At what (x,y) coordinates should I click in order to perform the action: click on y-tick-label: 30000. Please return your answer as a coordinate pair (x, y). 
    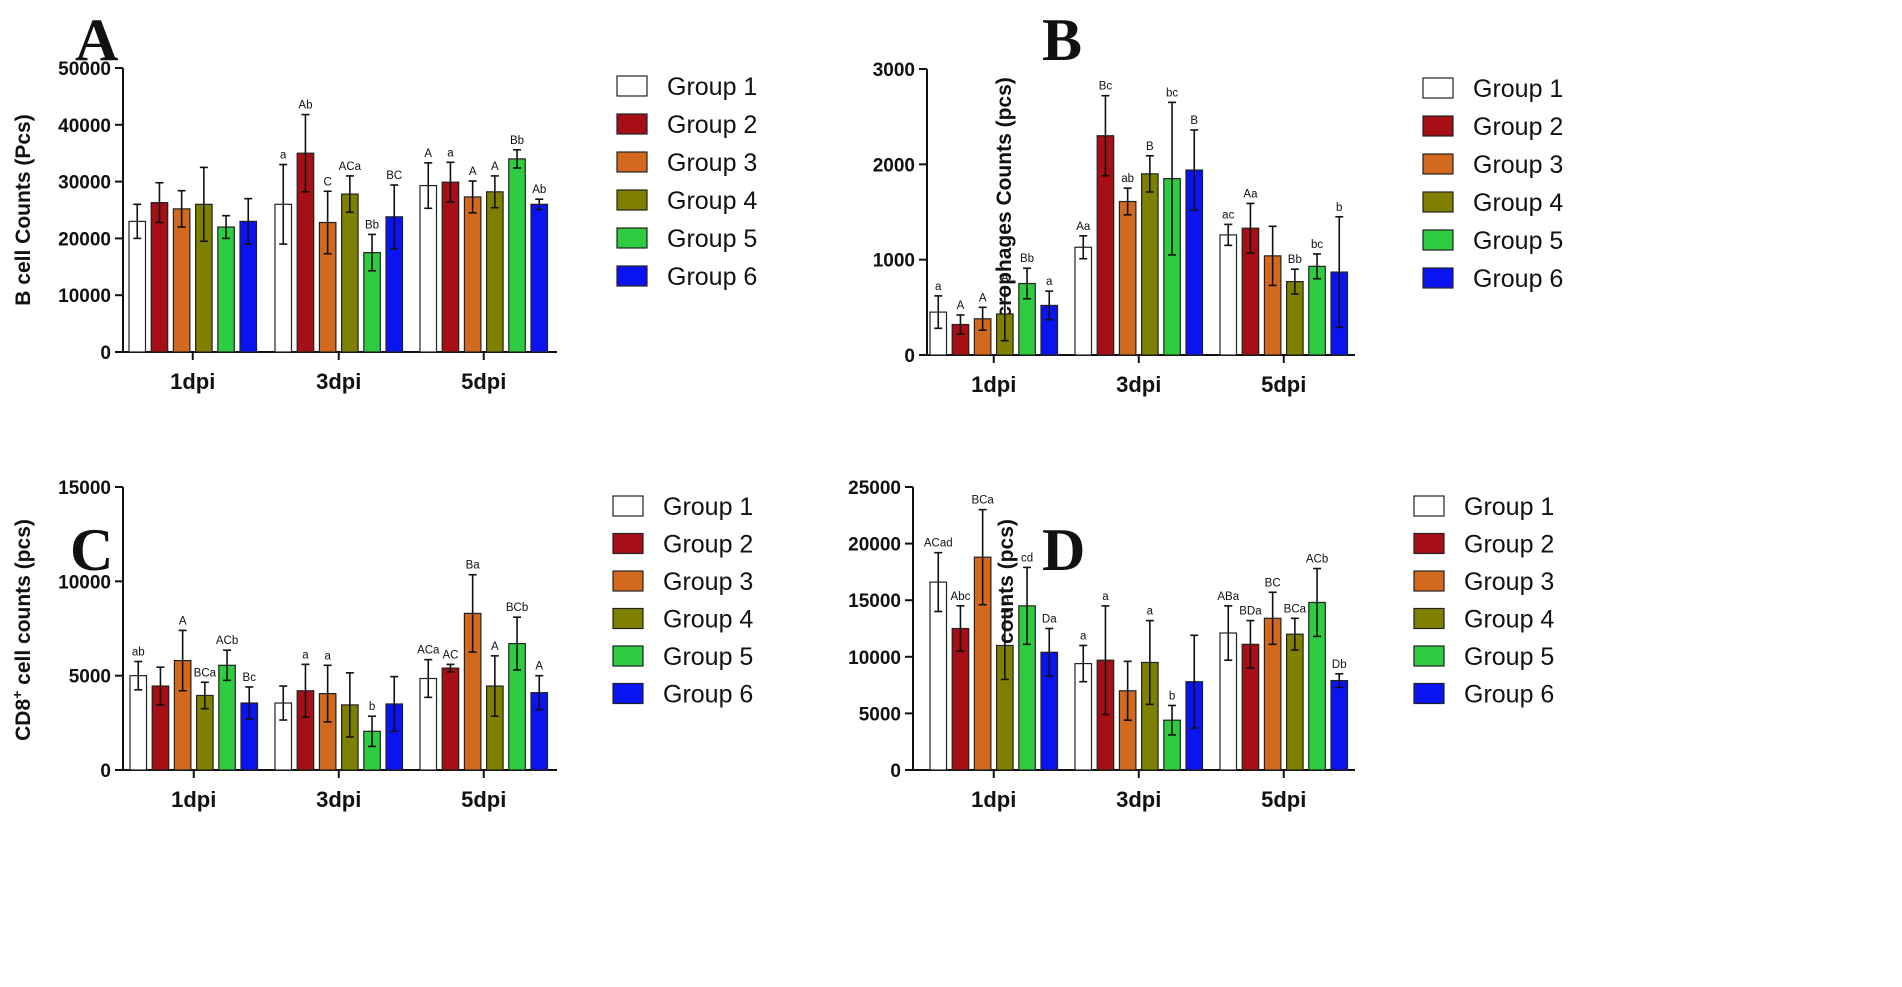
    Looking at the image, I should click on (84, 183).